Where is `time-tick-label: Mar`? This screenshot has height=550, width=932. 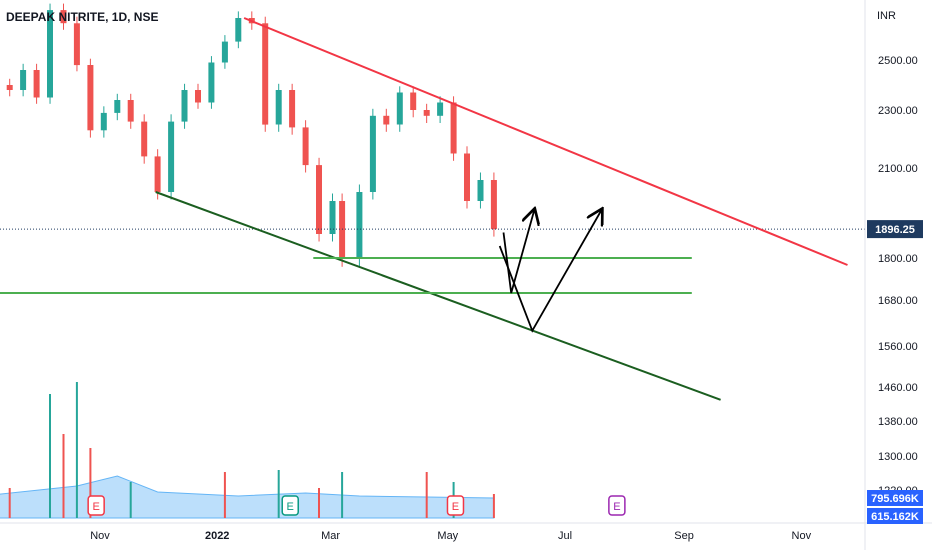 time-tick-label: Mar is located at coordinates (330, 536).